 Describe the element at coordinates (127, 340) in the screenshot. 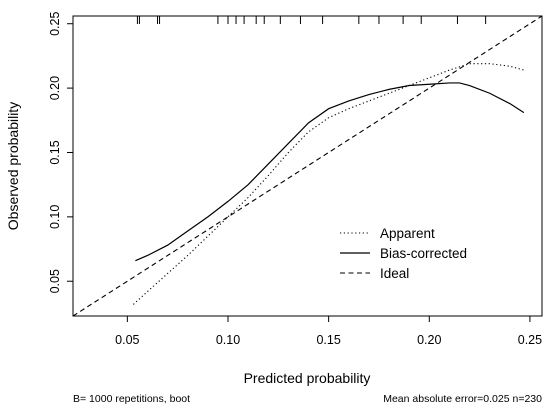

I see `x-tick-label: 0.05` at that location.